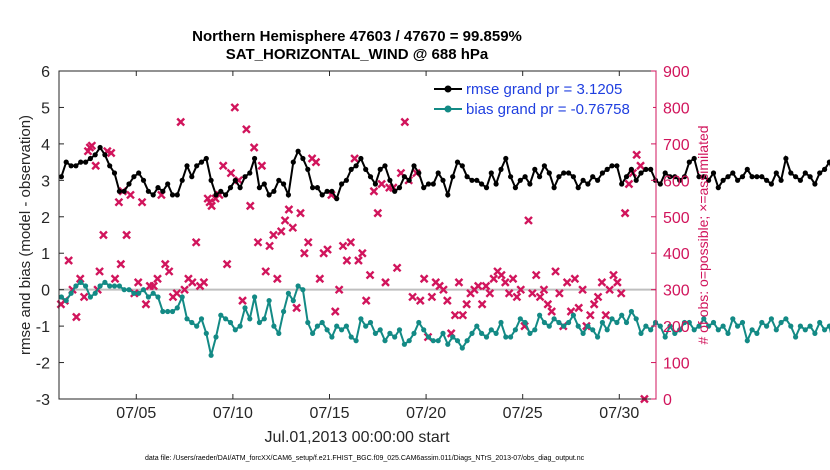 This screenshot has height=470, width=830. What do you see at coordinates (667, 400) in the screenshot?
I see `y-right-tick-label: 0` at bounding box center [667, 400].